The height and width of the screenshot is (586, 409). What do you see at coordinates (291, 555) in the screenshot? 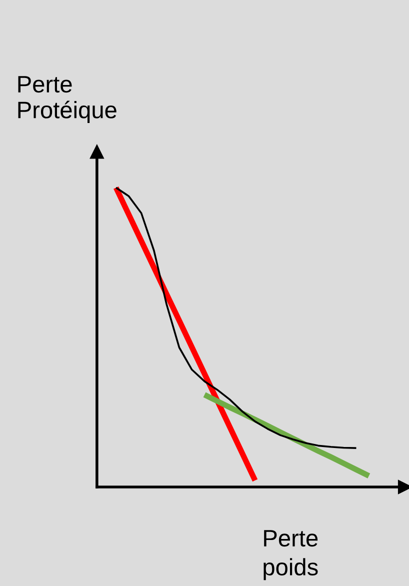
I see `x-axis-title: Perte poids` at bounding box center [291, 555].